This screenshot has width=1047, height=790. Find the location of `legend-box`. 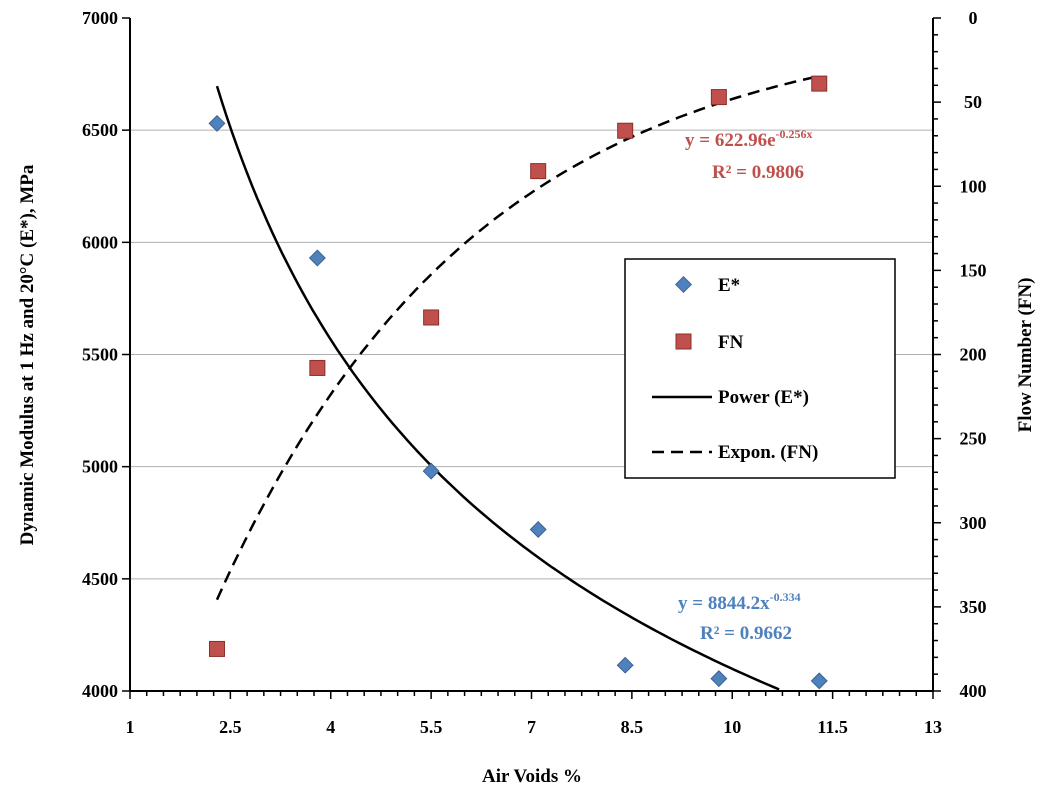

legend-box is located at coordinates (760, 368).